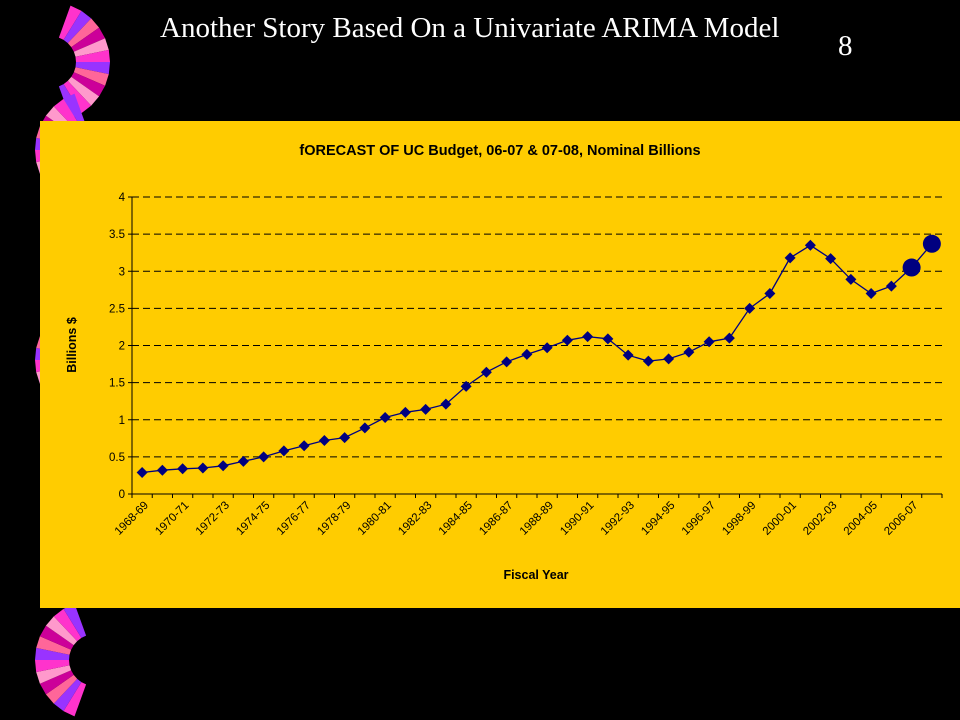 The width and height of the screenshot is (960, 720). I want to click on x-tick-label: 1984-85, so click(456, 518).